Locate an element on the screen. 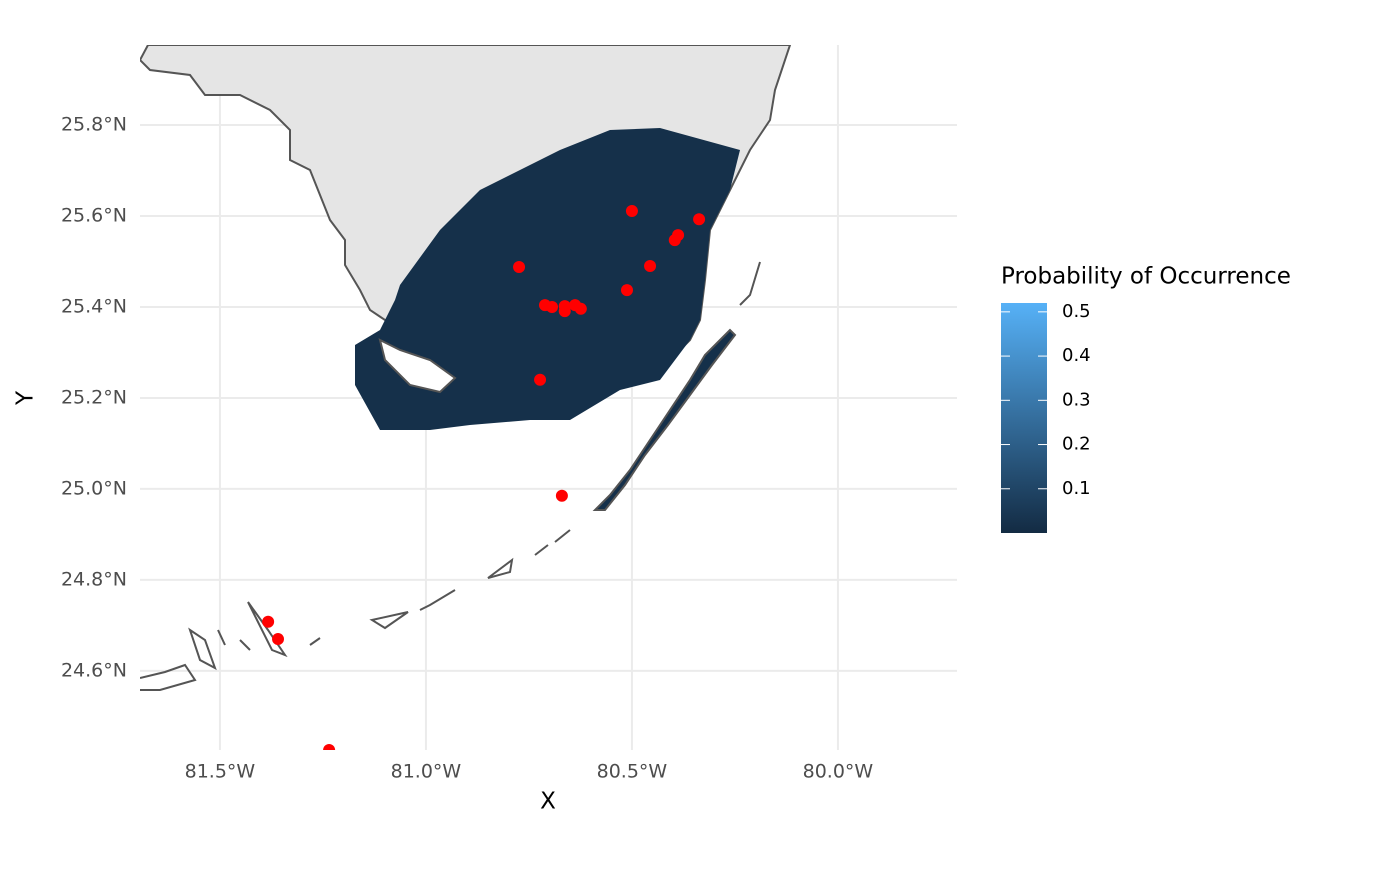 Image resolution: width=1400 pixels, height=869 pixels. legend-title: Probability of Occurrence is located at coordinates (1146, 277).